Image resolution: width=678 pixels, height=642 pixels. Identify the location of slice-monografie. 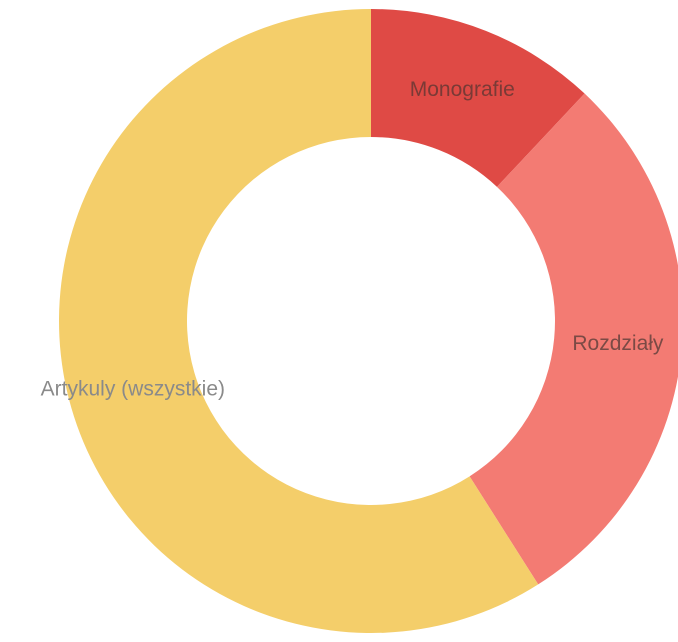
(478, 98).